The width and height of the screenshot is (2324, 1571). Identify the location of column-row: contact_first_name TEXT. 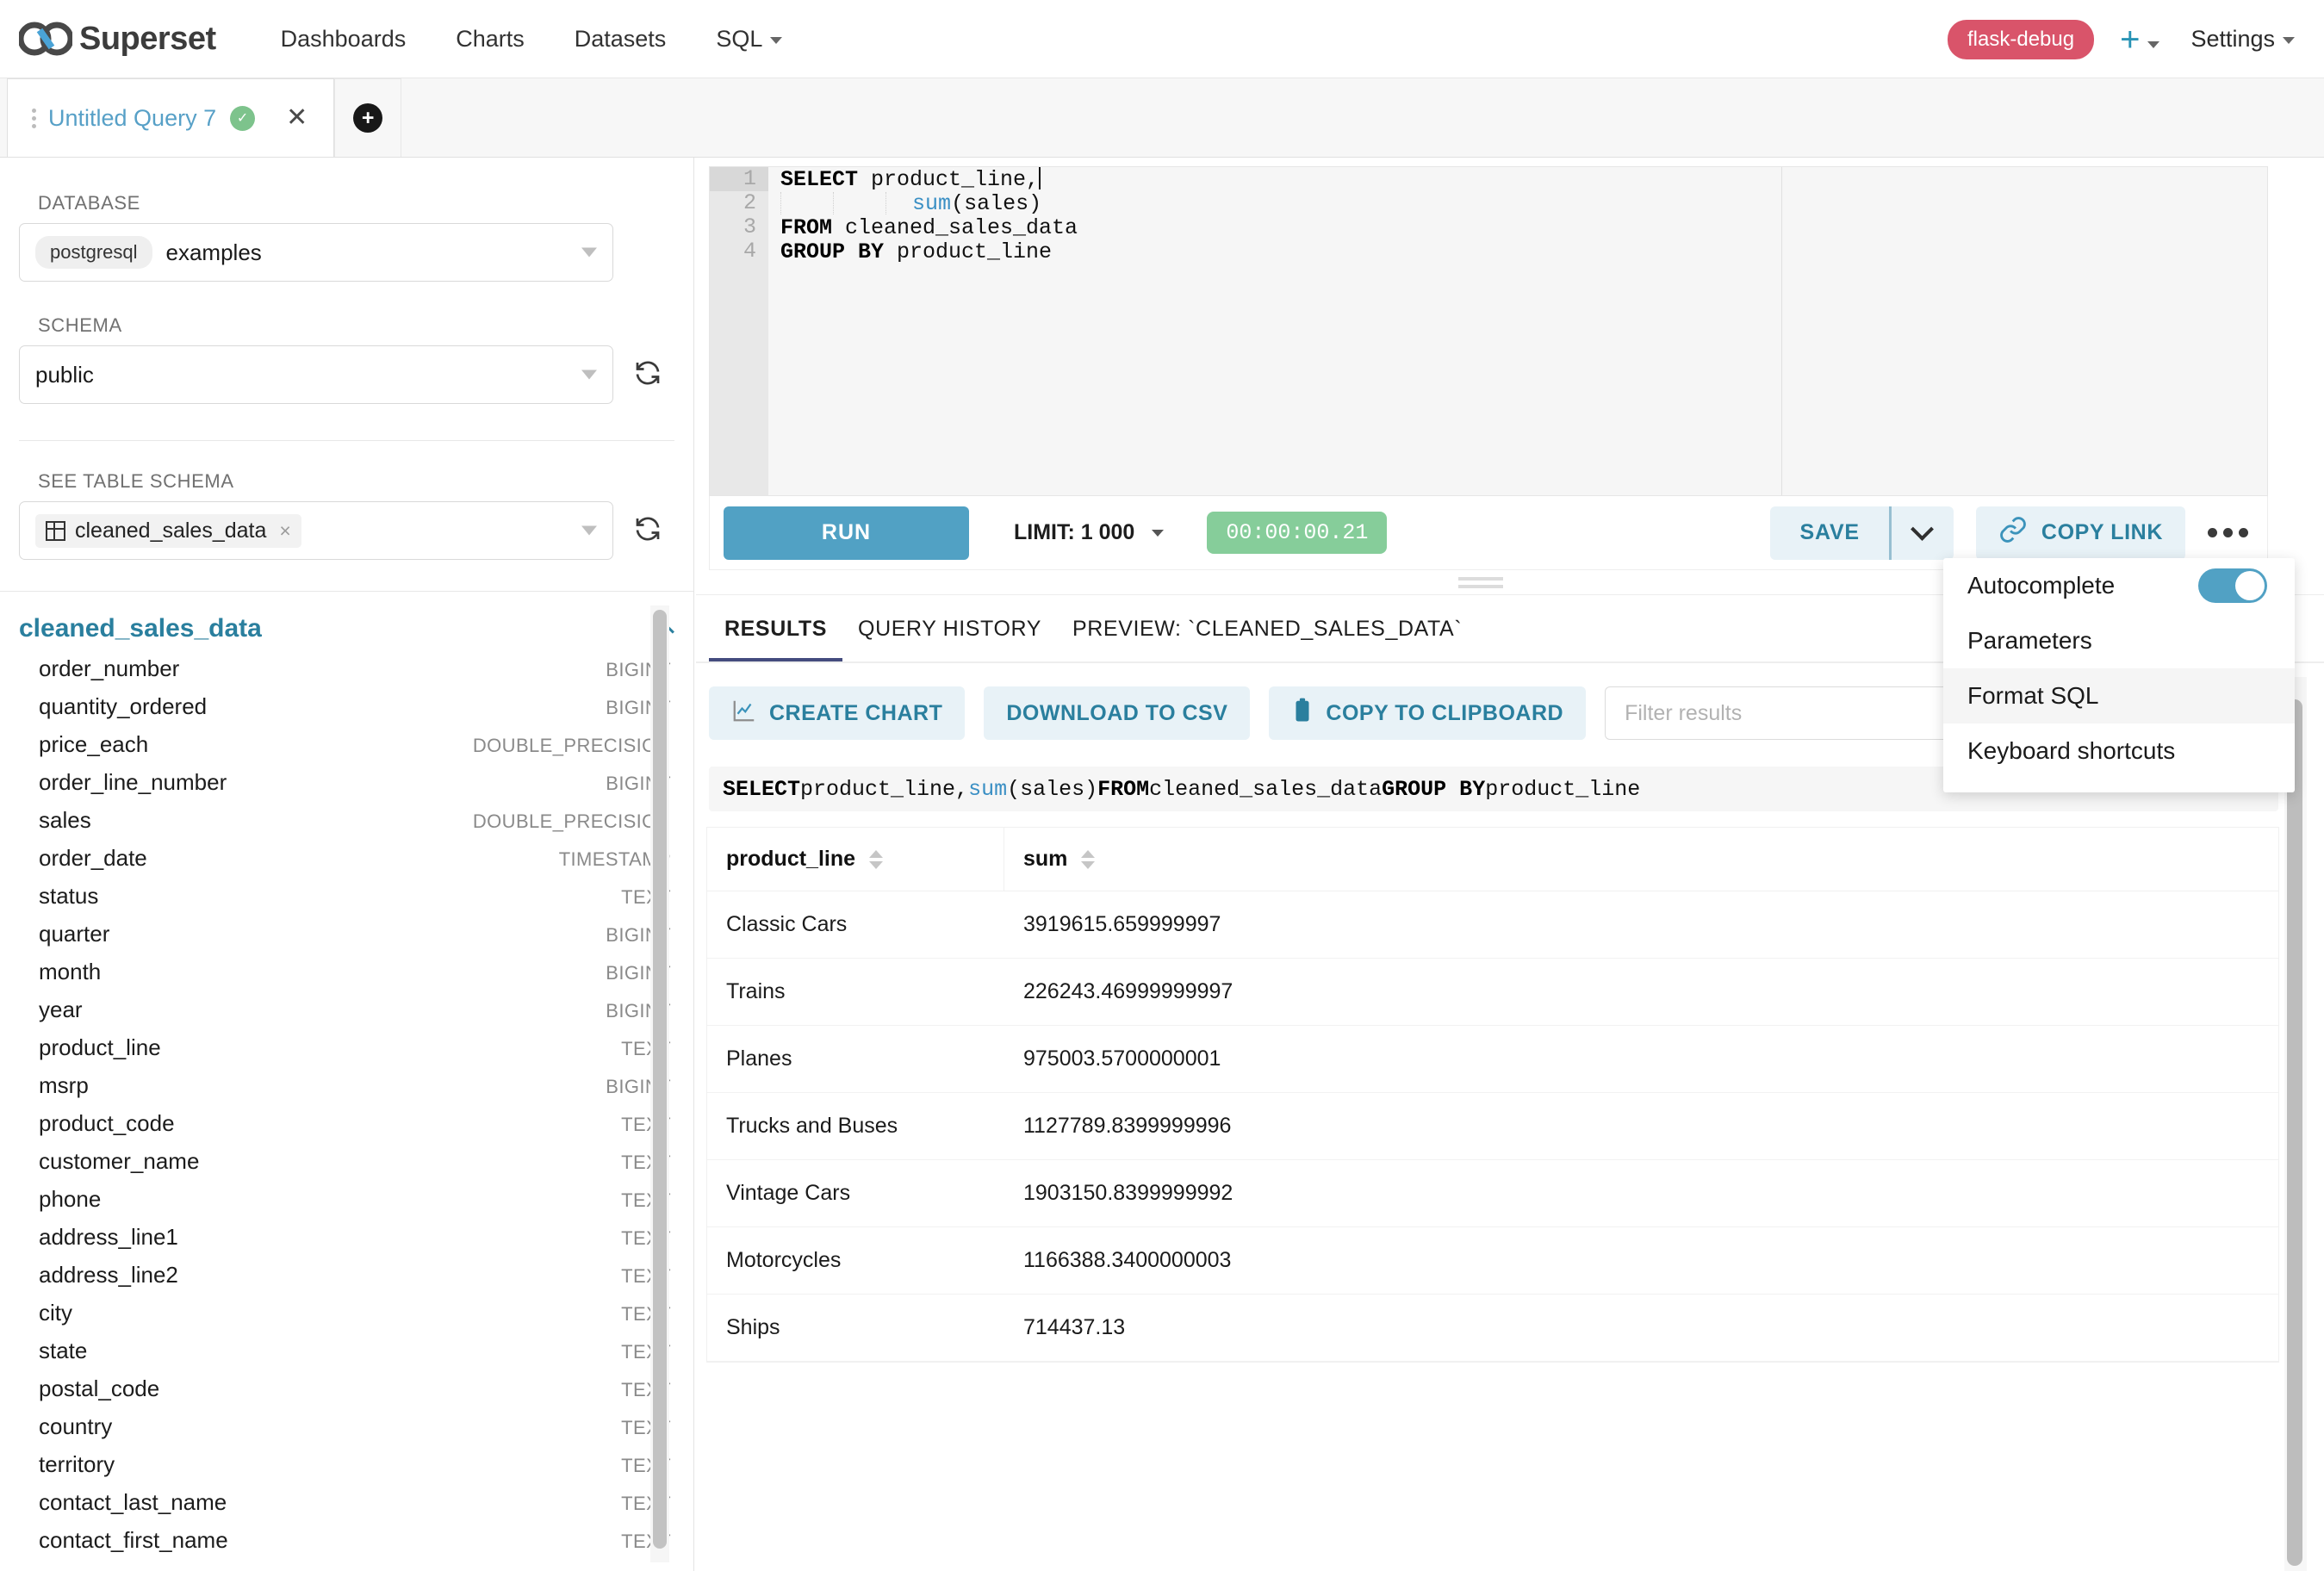
(346, 1543).